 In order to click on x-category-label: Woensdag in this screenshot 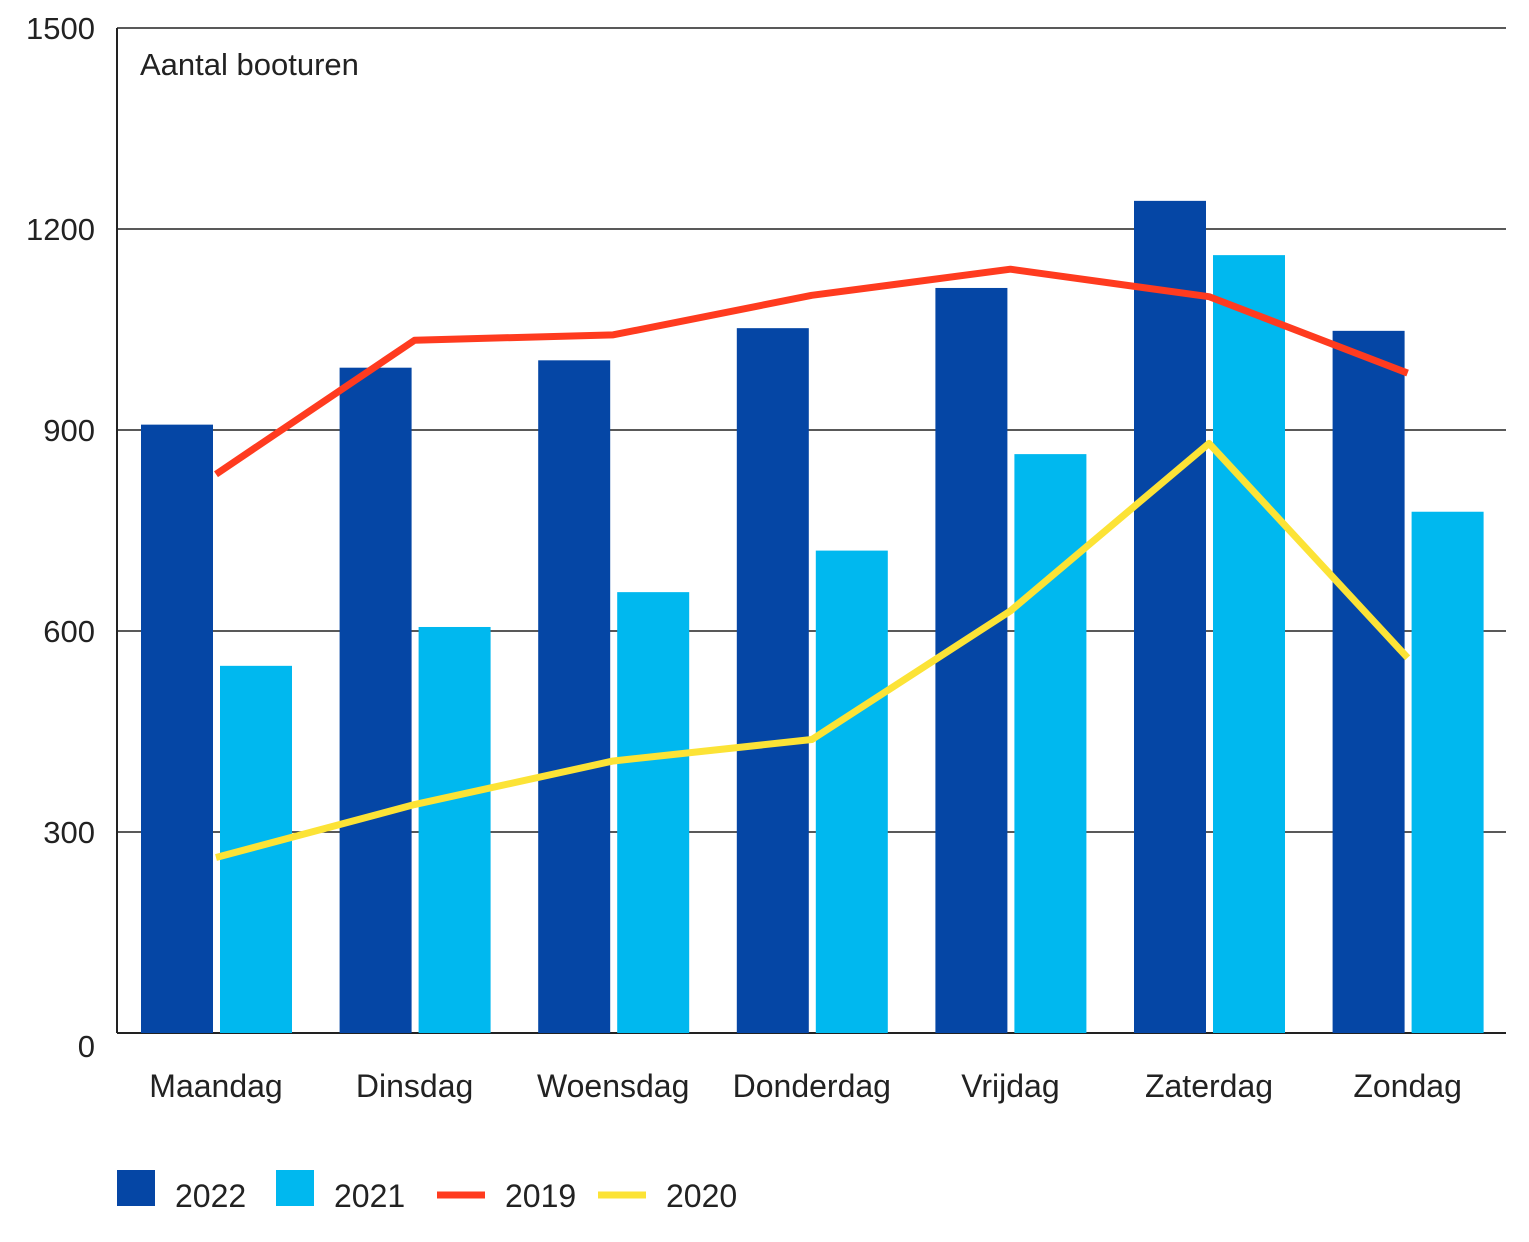, I will do `click(613, 1086)`.